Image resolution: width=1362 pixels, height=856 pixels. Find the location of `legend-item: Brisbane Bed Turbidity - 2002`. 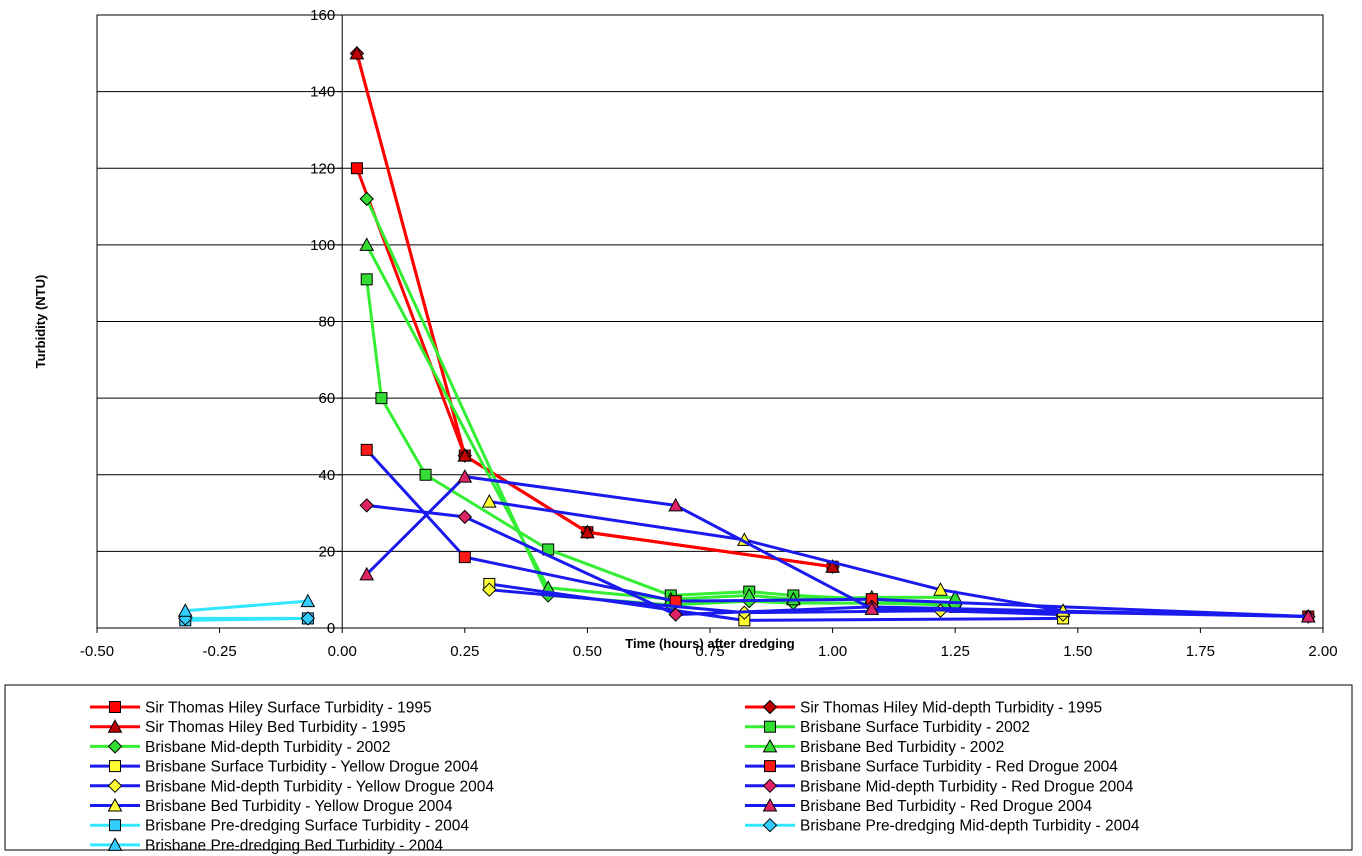

legend-item: Brisbane Bed Turbidity - 2002 is located at coordinates (874, 747).